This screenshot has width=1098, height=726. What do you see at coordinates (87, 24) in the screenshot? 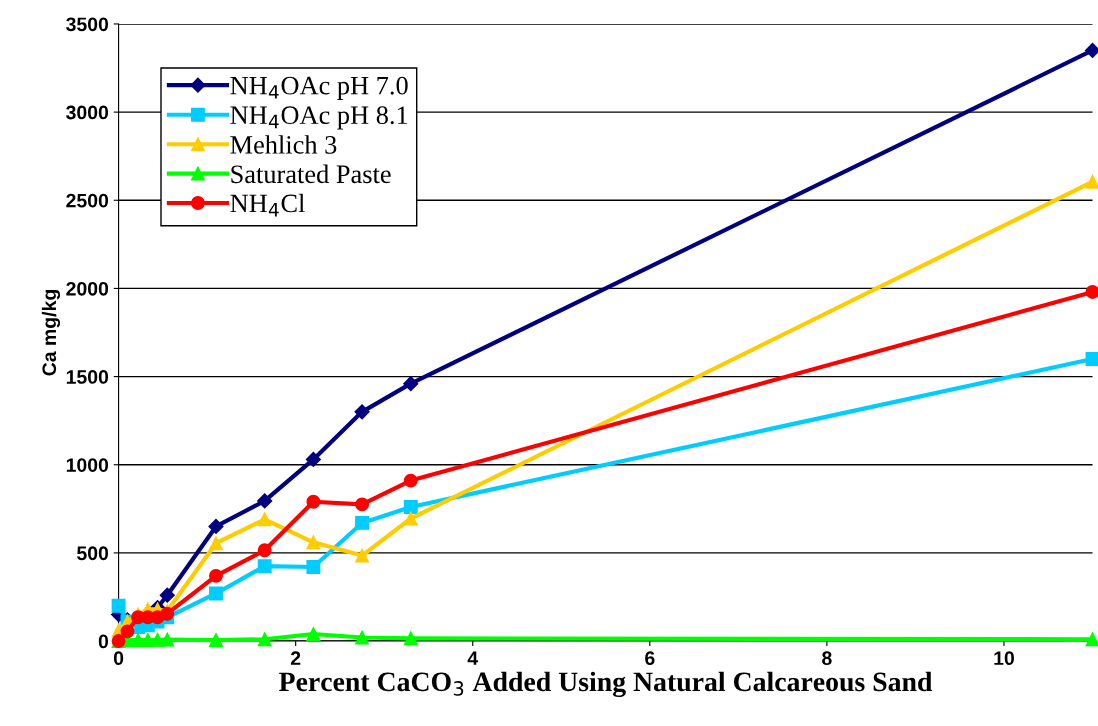
I see `y-tick-label: 3500` at bounding box center [87, 24].